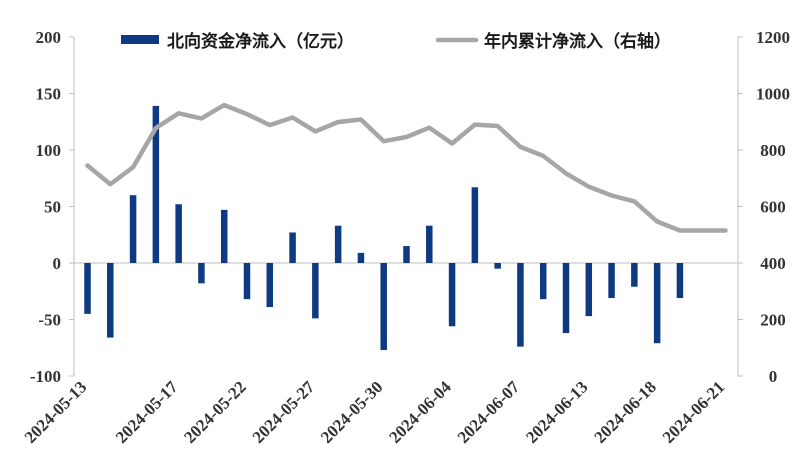 The width and height of the screenshot is (800, 471). What do you see at coordinates (625, 412) in the screenshot?
I see `x-tick-label: 2024-06-18` at bounding box center [625, 412].